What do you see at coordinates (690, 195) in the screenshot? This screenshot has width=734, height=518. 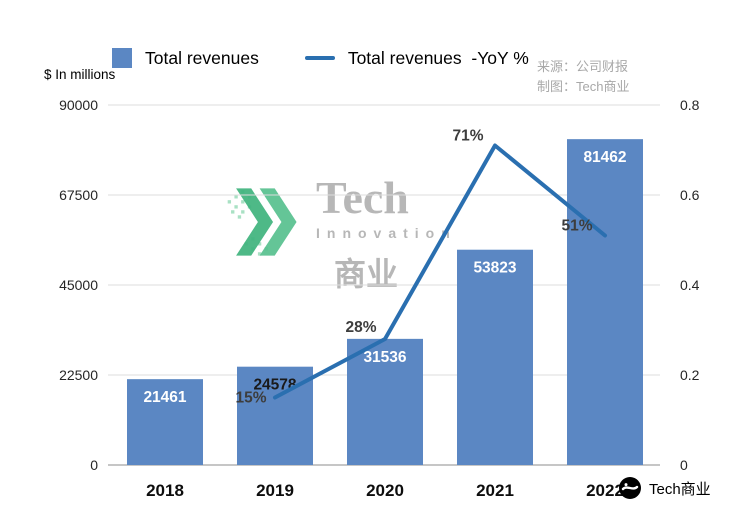 I see `right-axis-tick: 0.6` at bounding box center [690, 195].